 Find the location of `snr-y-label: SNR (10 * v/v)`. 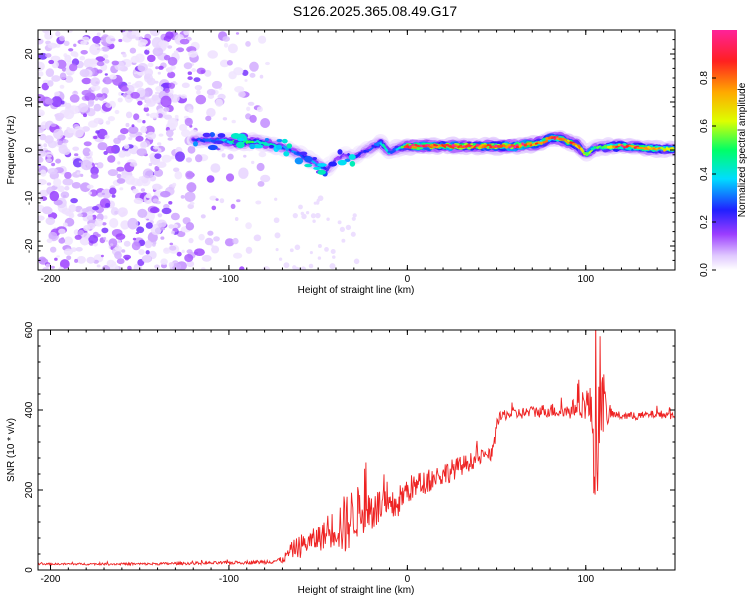

snr-y-label: SNR (10 * v/v) is located at coordinates (11, 450).